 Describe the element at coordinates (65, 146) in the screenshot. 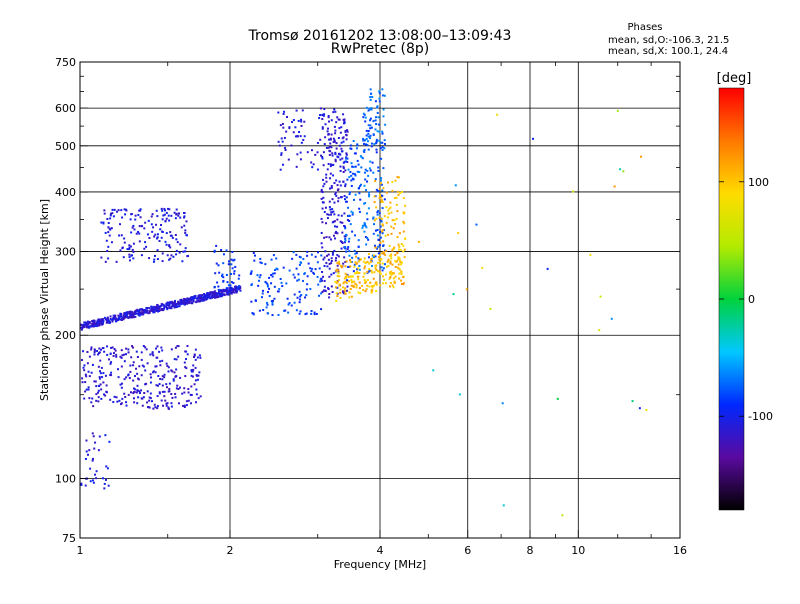

I see `y-tick-label: 500` at that location.